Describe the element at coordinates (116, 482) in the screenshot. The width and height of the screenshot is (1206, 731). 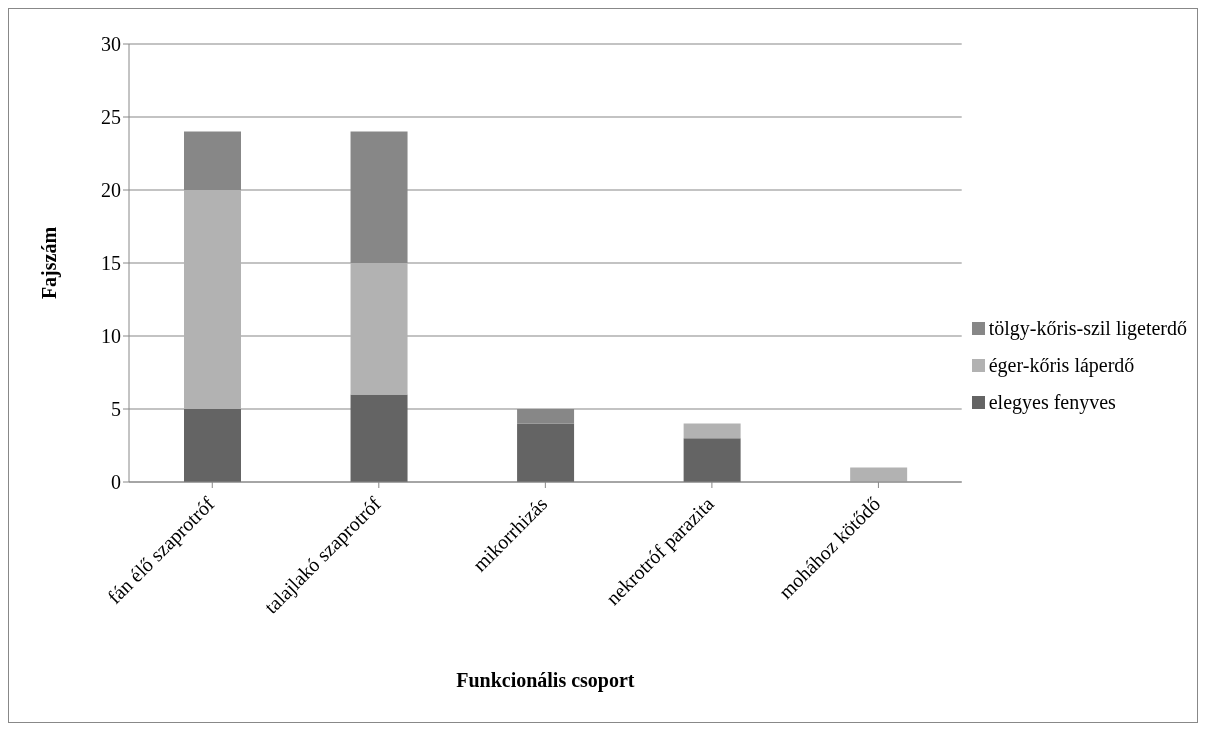
I see `y-tick-label: 0` at that location.